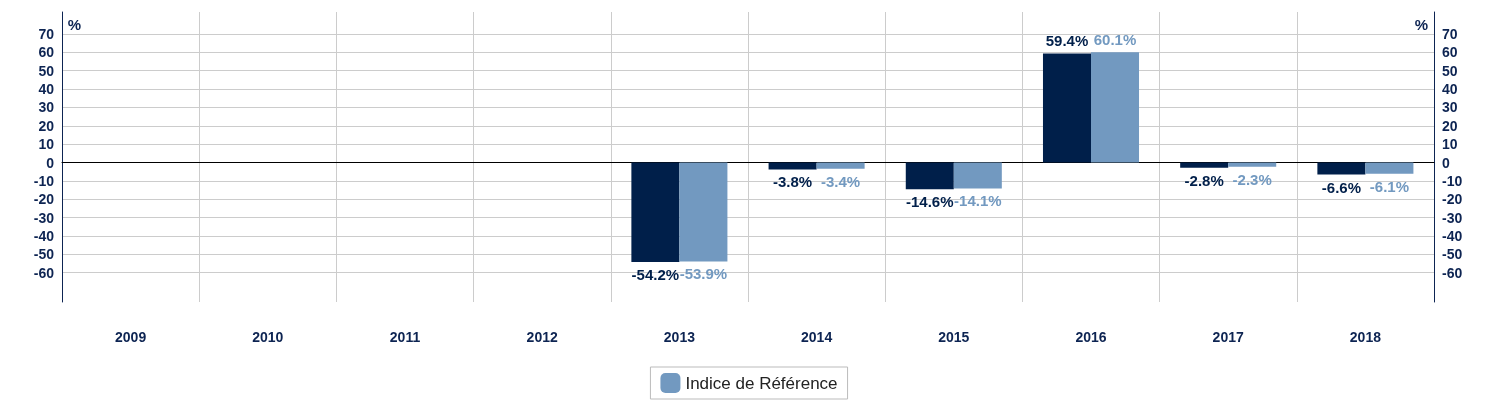 This screenshot has height=401, width=1498. I want to click on data-label: -6.1%, so click(1389, 186).